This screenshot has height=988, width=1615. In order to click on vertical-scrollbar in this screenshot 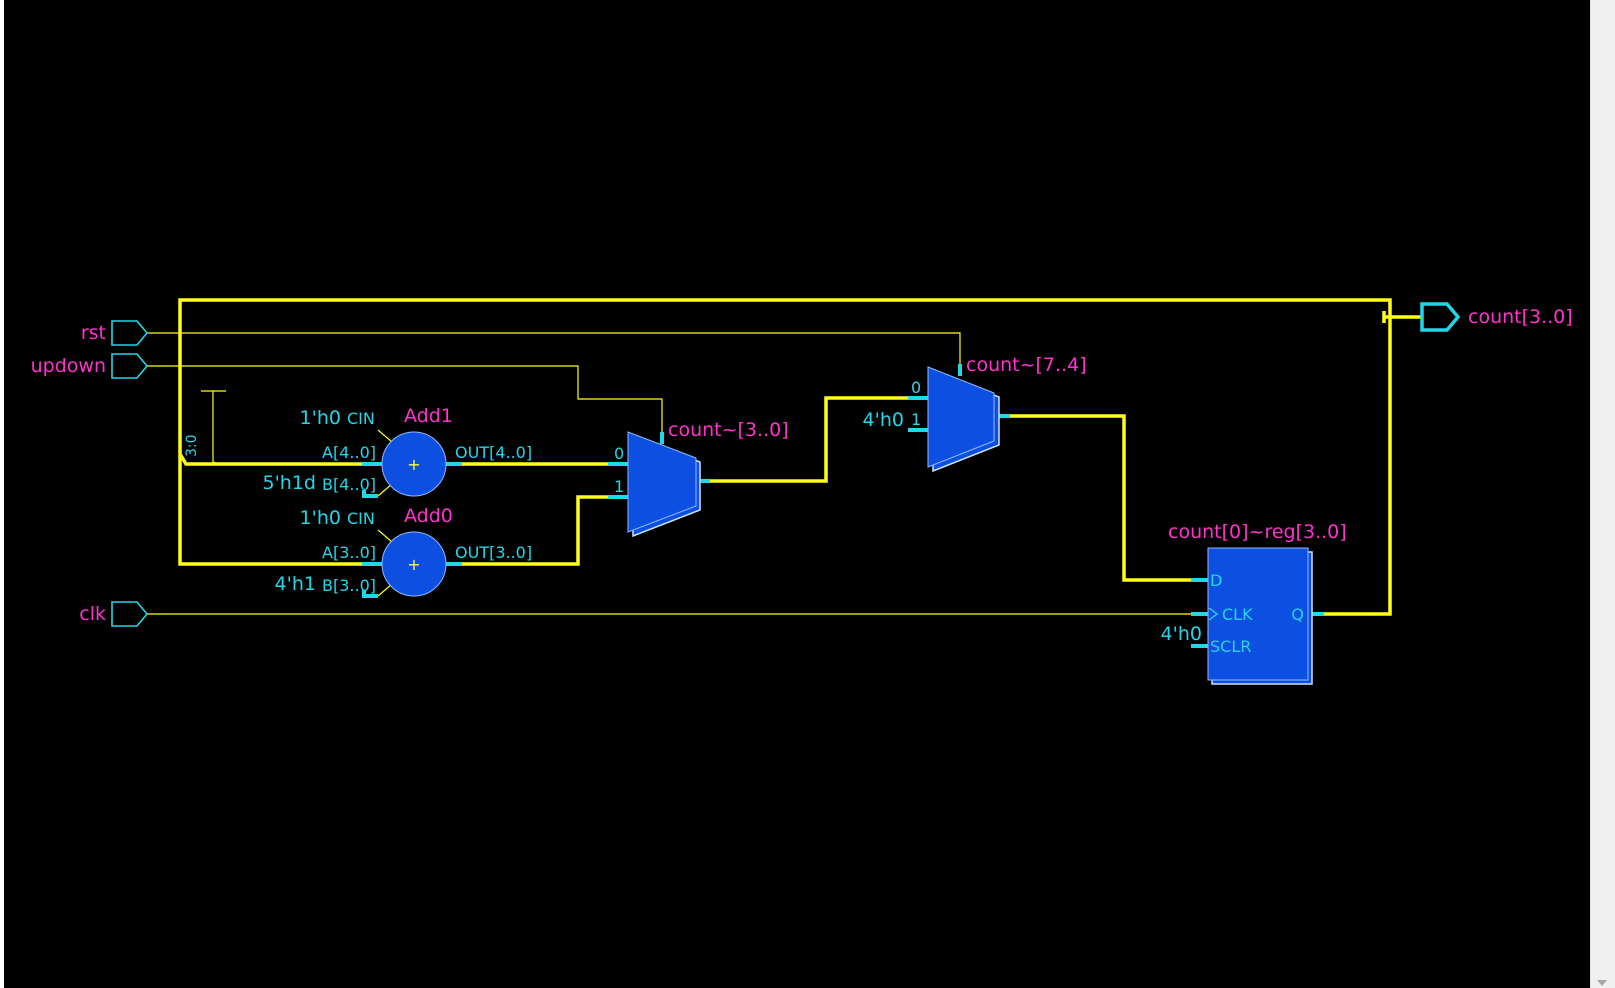, I will do `click(1602, 494)`.